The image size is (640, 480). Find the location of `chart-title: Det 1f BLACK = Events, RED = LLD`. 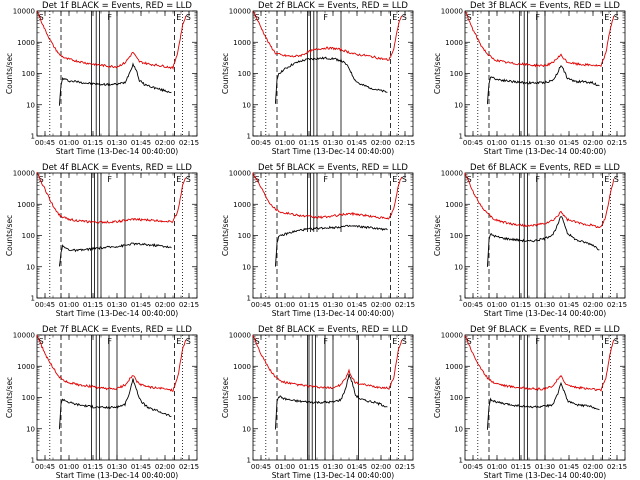

chart-title: Det 1f BLACK = Events, RED = LLD is located at coordinates (117, 6).